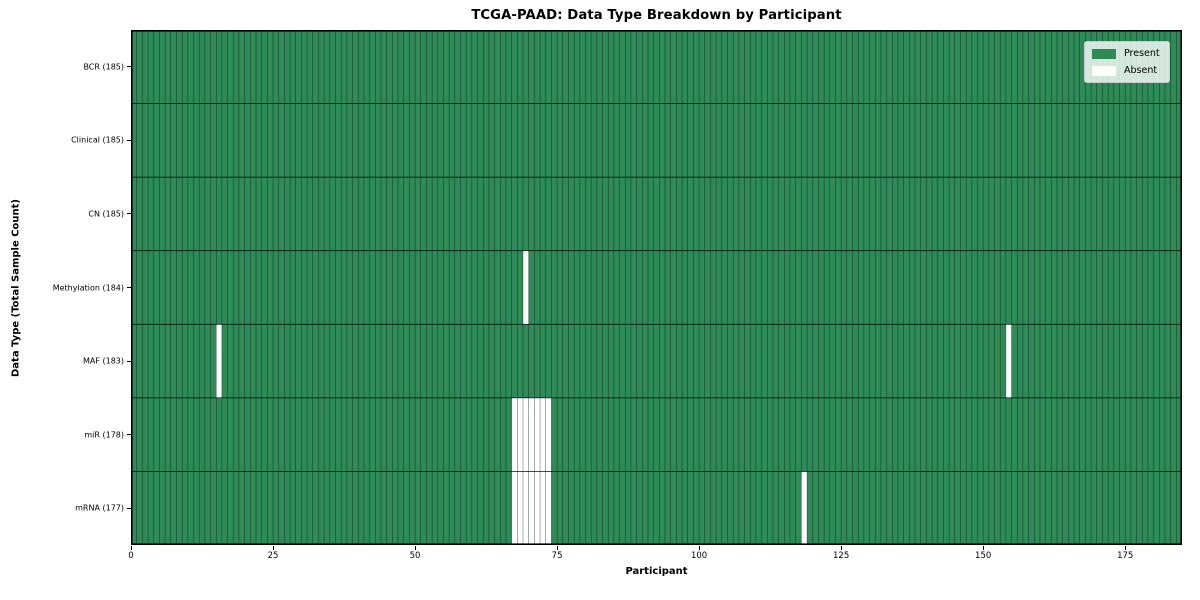 The image size is (1200, 600). Describe the element at coordinates (1104, 70) in the screenshot. I see `legend-swatch-absent` at that location.